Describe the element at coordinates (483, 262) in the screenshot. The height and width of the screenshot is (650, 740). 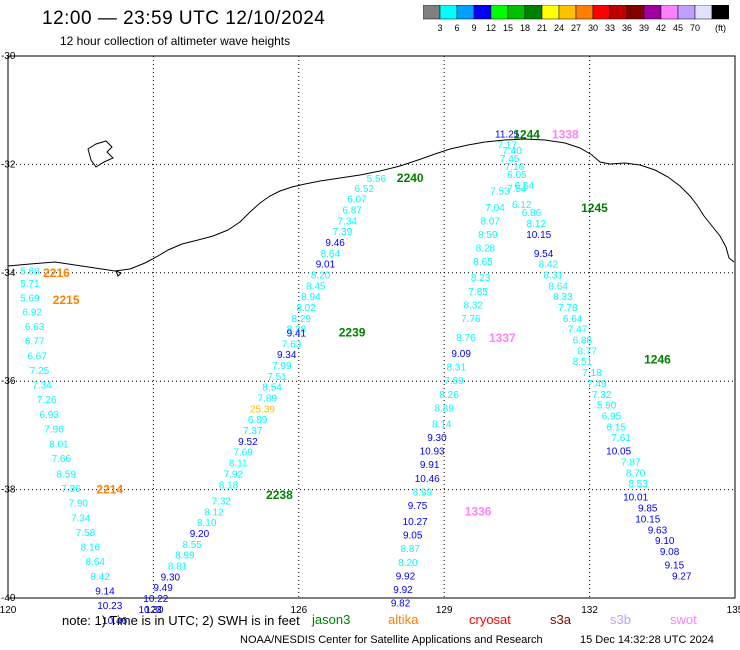
I see `wave-height-reading: 8.65` at that location.